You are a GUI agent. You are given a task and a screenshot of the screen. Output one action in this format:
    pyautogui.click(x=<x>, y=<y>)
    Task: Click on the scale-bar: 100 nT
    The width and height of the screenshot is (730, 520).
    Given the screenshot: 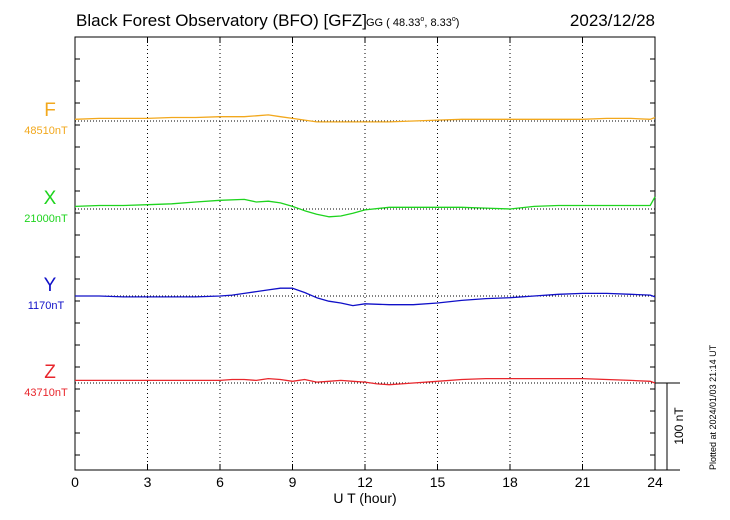 What is the action you would take?
    pyautogui.click(x=670, y=426)
    